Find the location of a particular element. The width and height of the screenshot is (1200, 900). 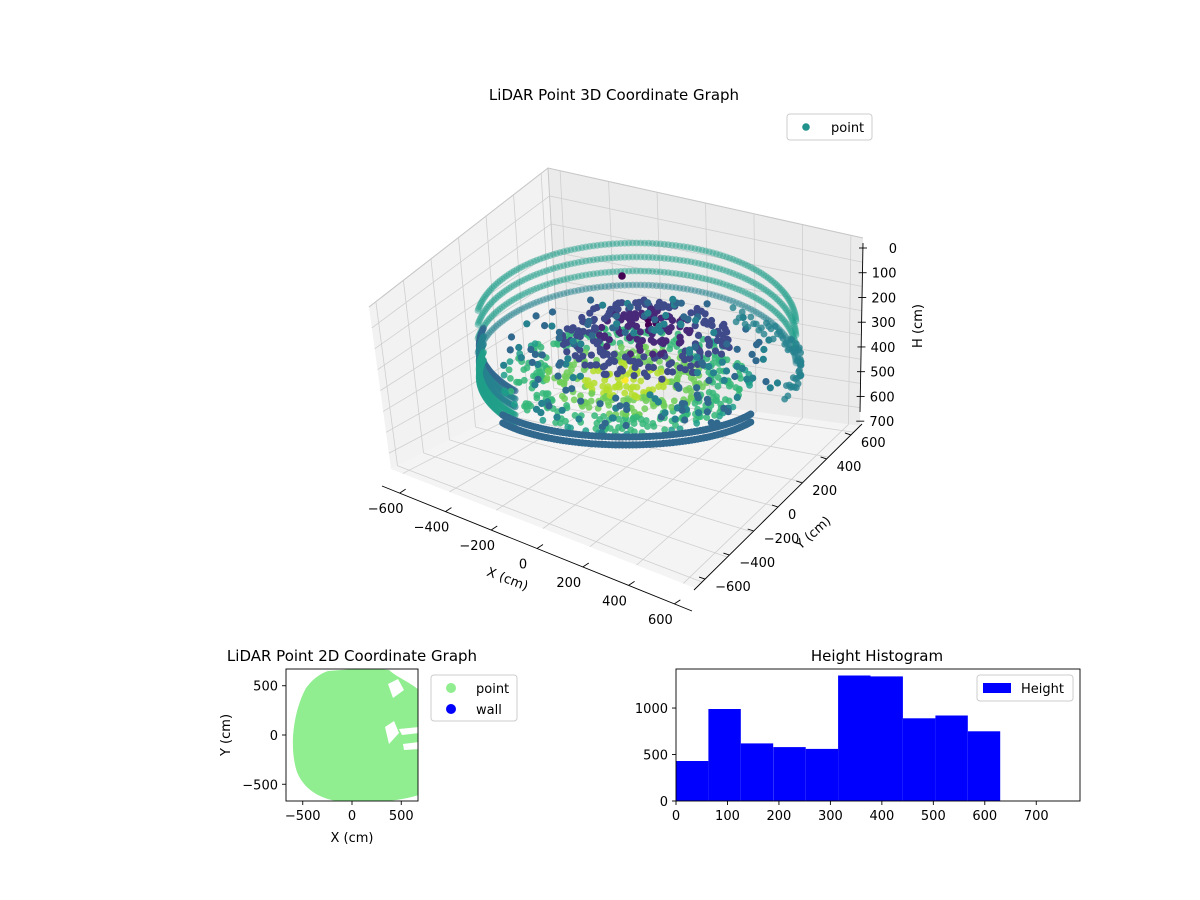

z-tick-label-3d: 600 is located at coordinates (882, 397).